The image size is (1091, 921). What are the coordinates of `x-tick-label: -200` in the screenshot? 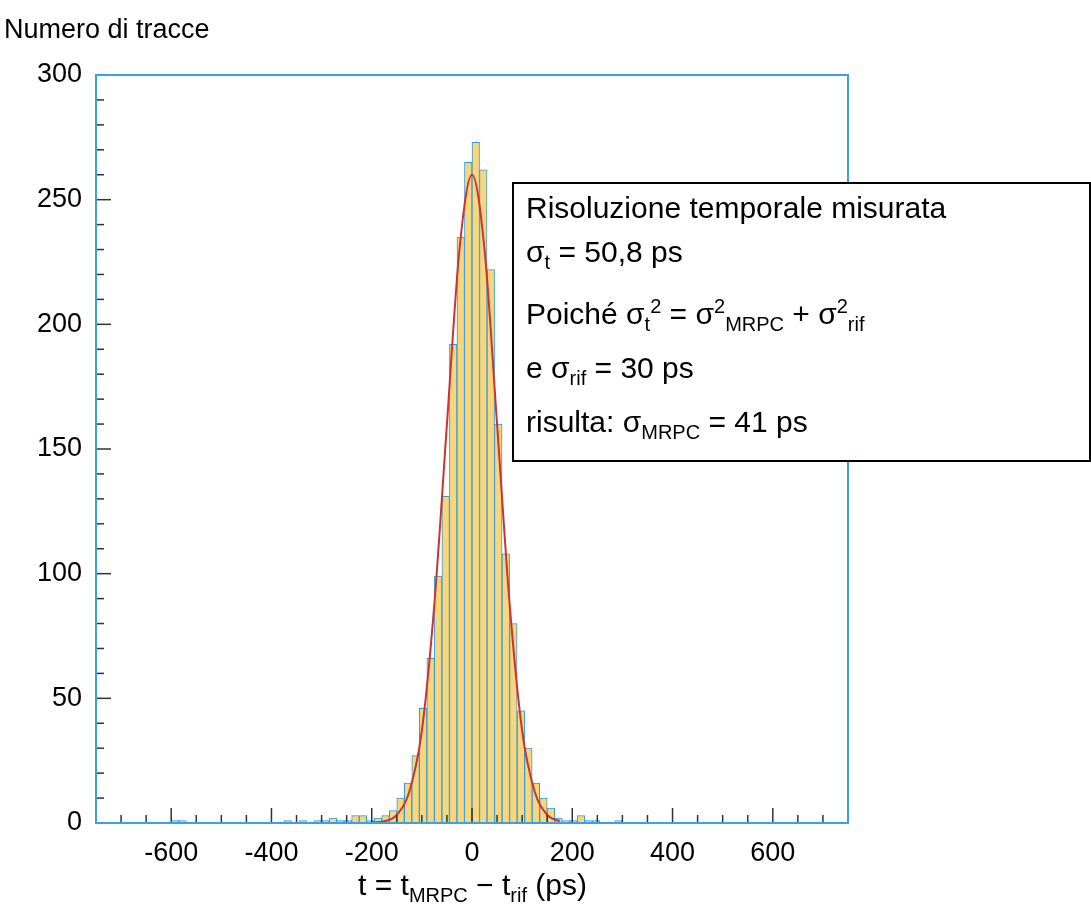 It's located at (371, 851).